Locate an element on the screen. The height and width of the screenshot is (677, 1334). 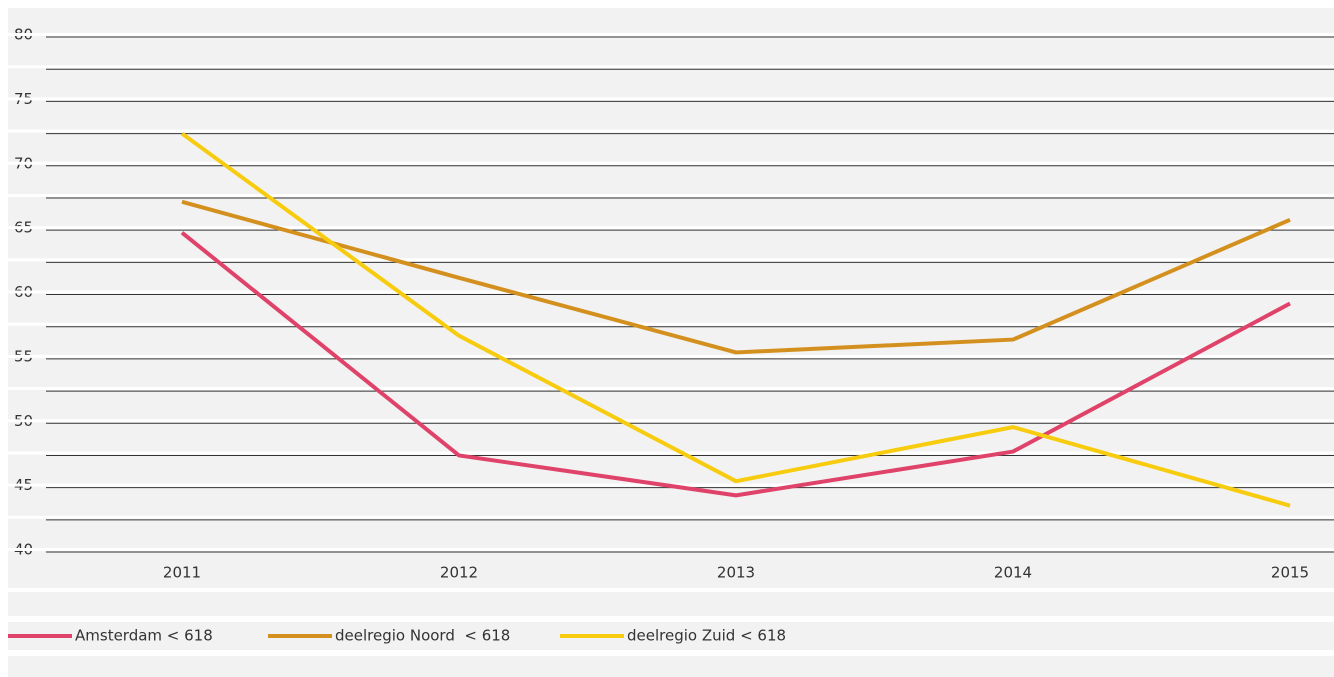
x-tick-label: 2013 is located at coordinates (736, 573).